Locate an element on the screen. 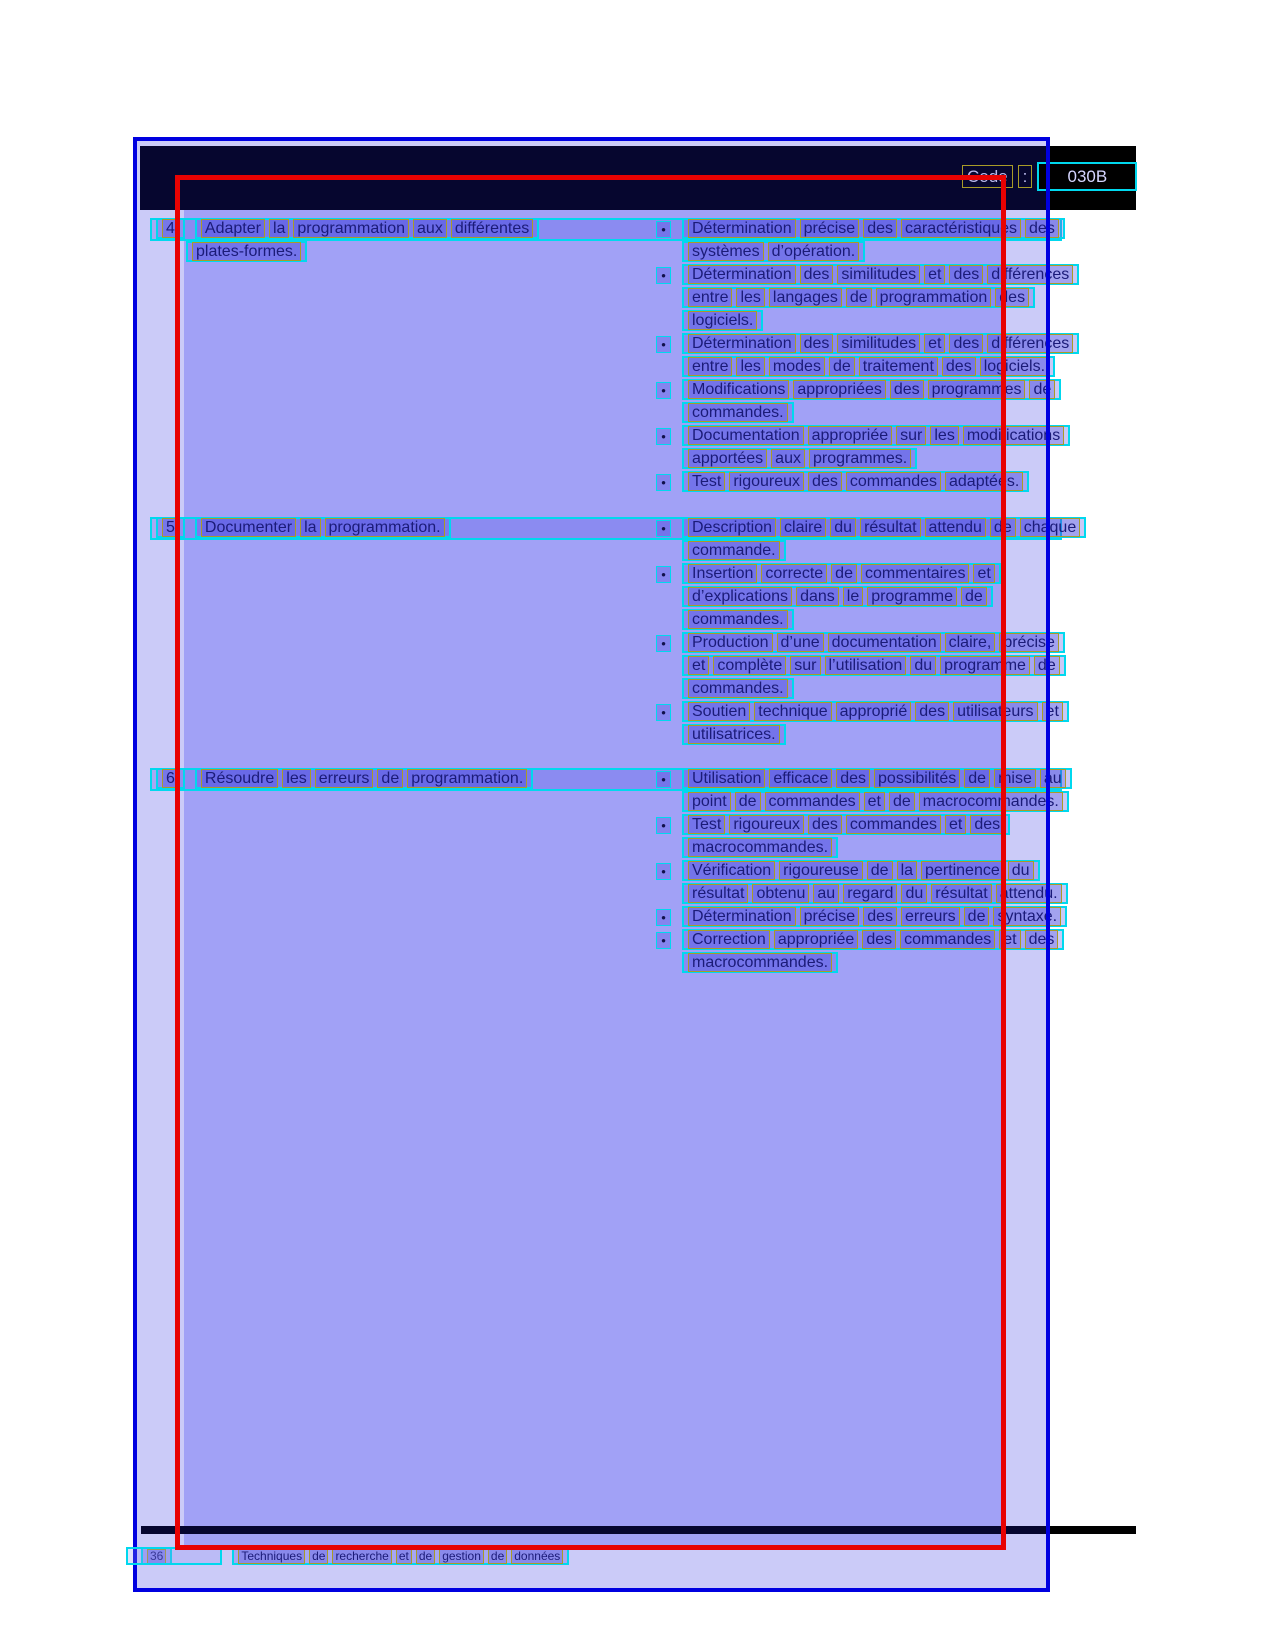 The image size is (1275, 1651). word-box: rigoureux is located at coordinates (767, 481).